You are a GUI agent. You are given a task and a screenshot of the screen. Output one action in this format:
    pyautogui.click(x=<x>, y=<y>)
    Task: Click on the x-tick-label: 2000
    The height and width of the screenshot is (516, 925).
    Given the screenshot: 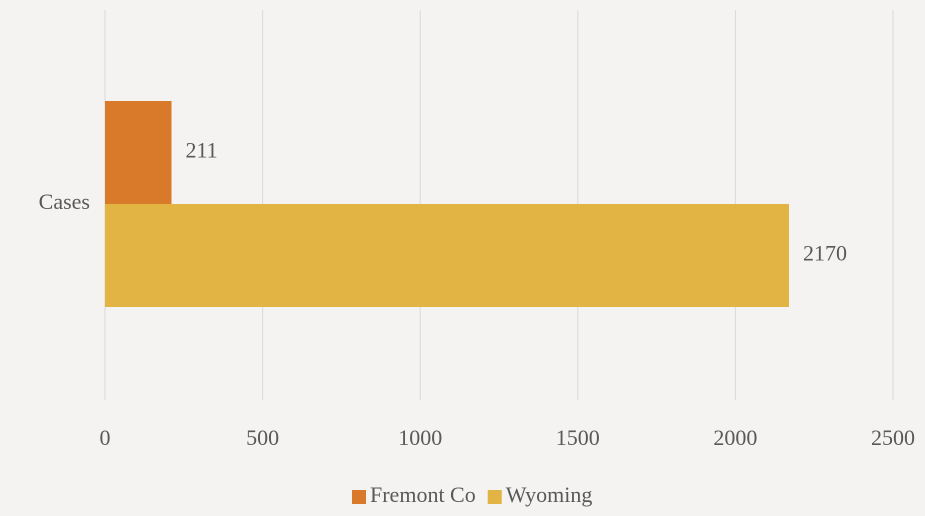 What is the action you would take?
    pyautogui.click(x=735, y=437)
    